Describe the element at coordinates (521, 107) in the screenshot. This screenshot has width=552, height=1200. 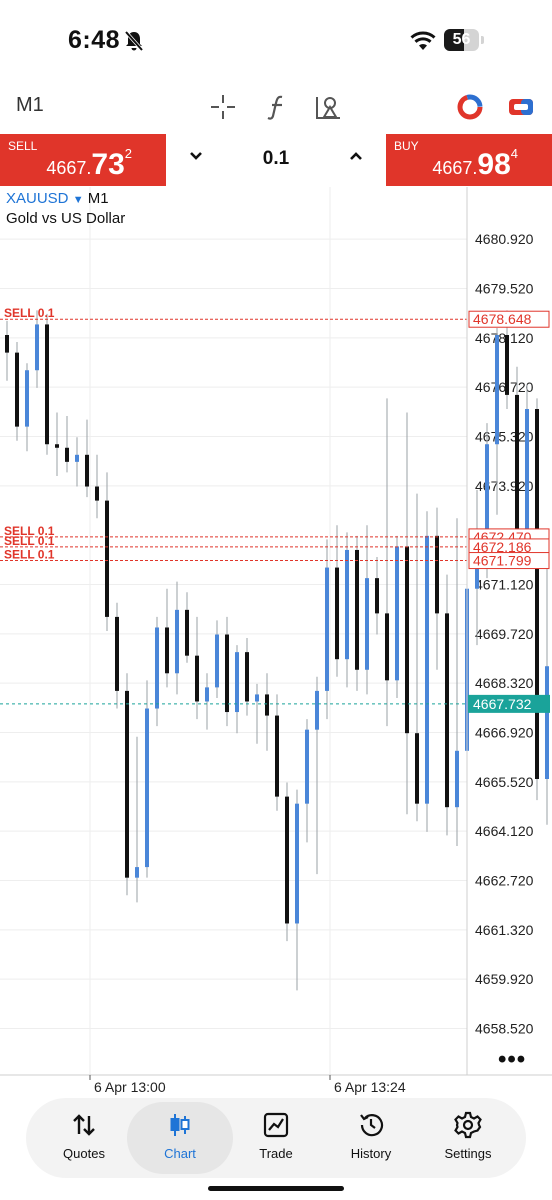
I see `one-click-trading-icon` at that location.